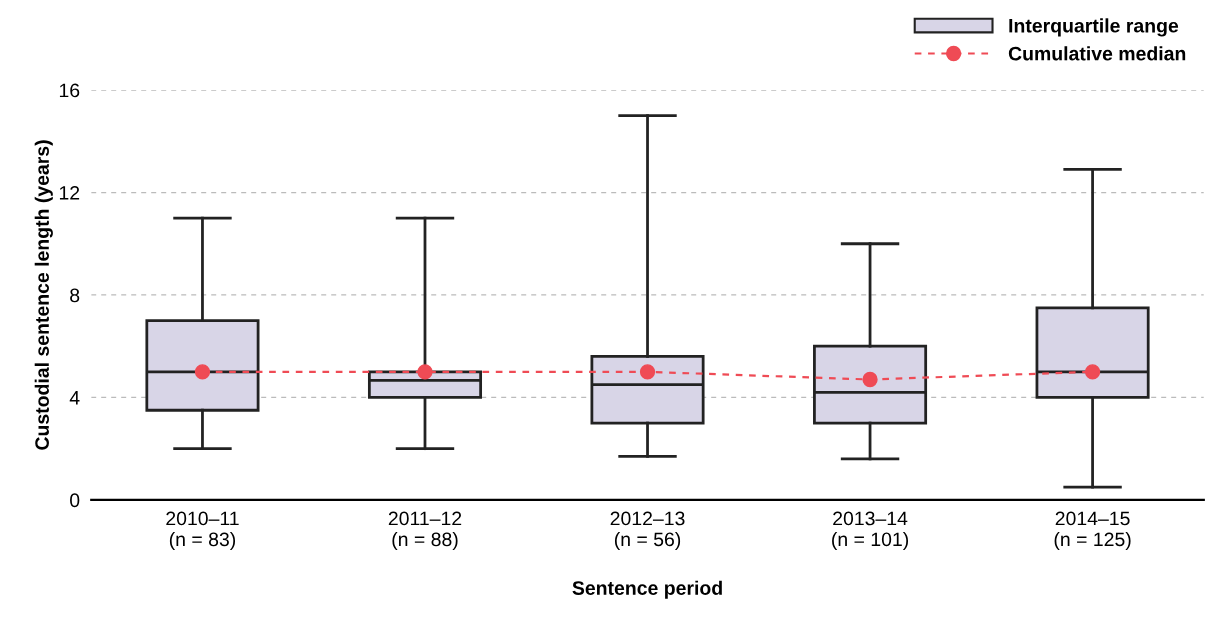 Image resolution: width=1216 pixels, height=621 pixels. Describe the element at coordinates (1097, 53) in the screenshot. I see `legend-label: Cumulative median` at that location.